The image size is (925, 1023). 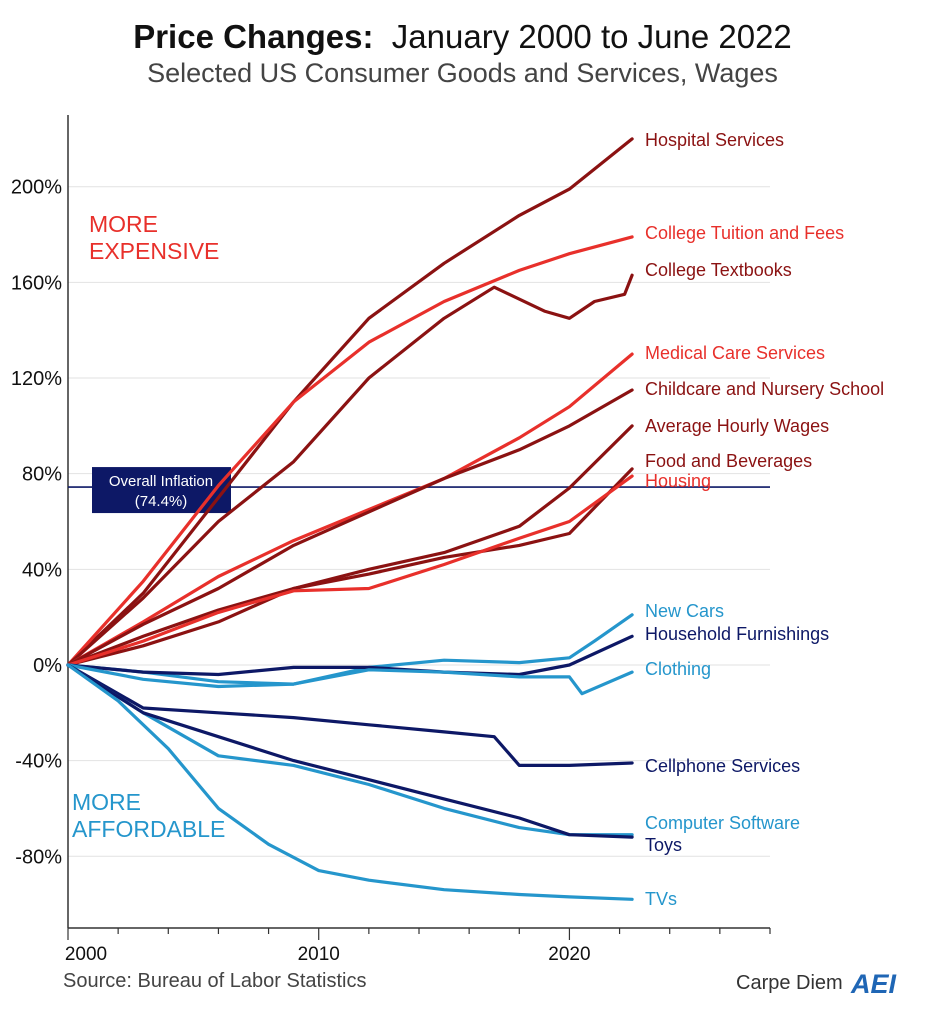 I want to click on x-tick-label: 2010, so click(x=319, y=954).